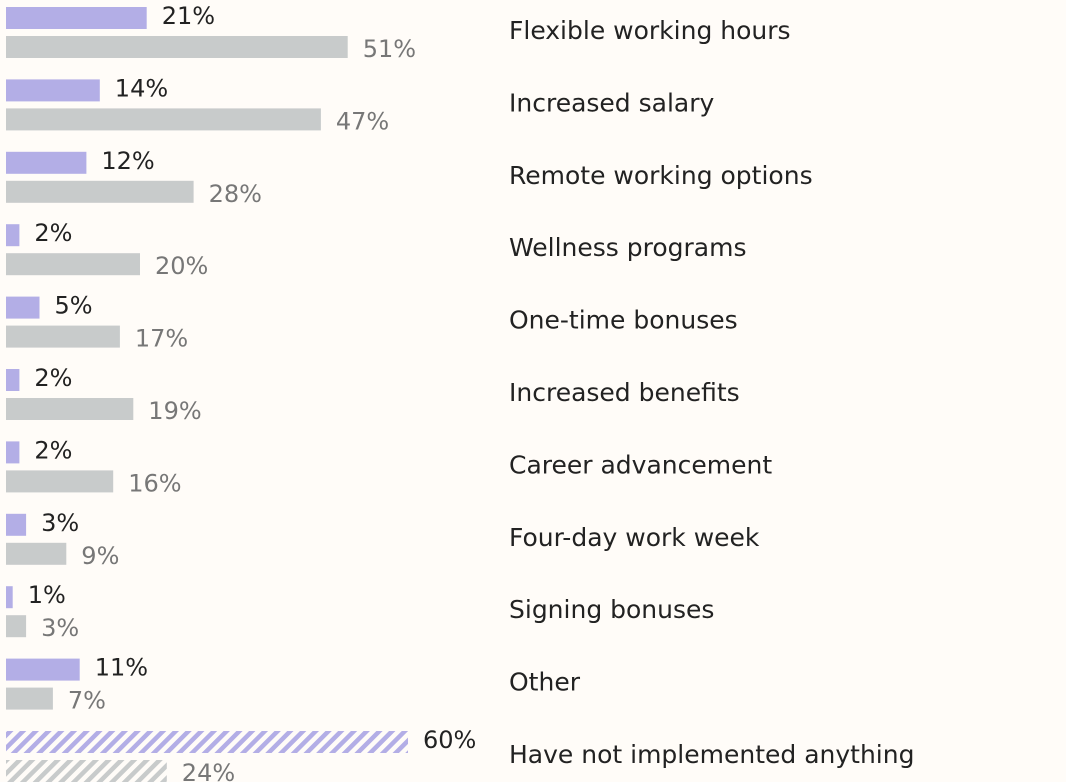  What do you see at coordinates (127, 161) in the screenshot?
I see `value-label: 12%` at bounding box center [127, 161].